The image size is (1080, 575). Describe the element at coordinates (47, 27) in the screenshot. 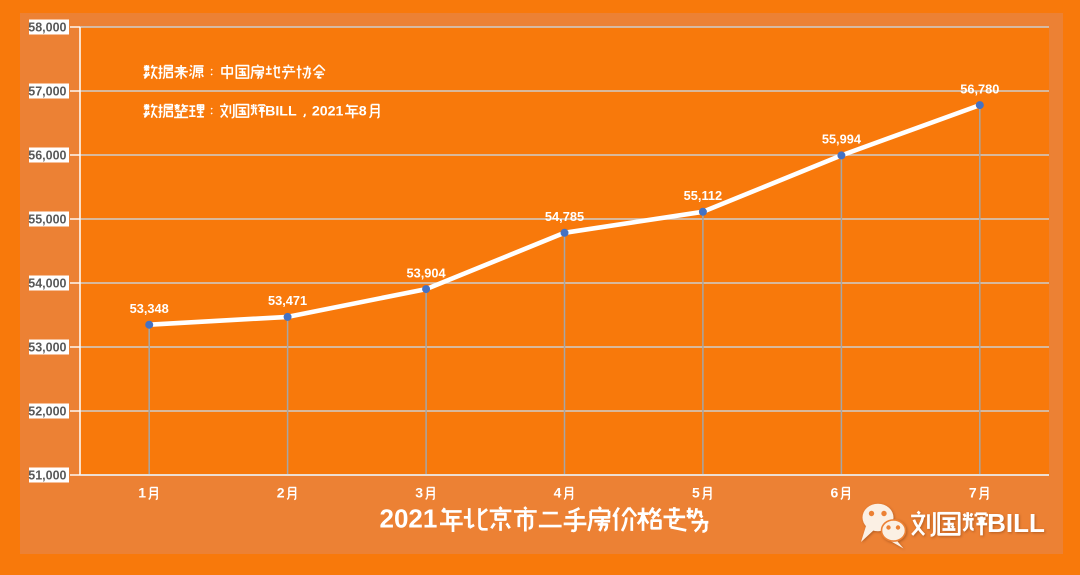

I see `svg-text: 58,000` at that location.